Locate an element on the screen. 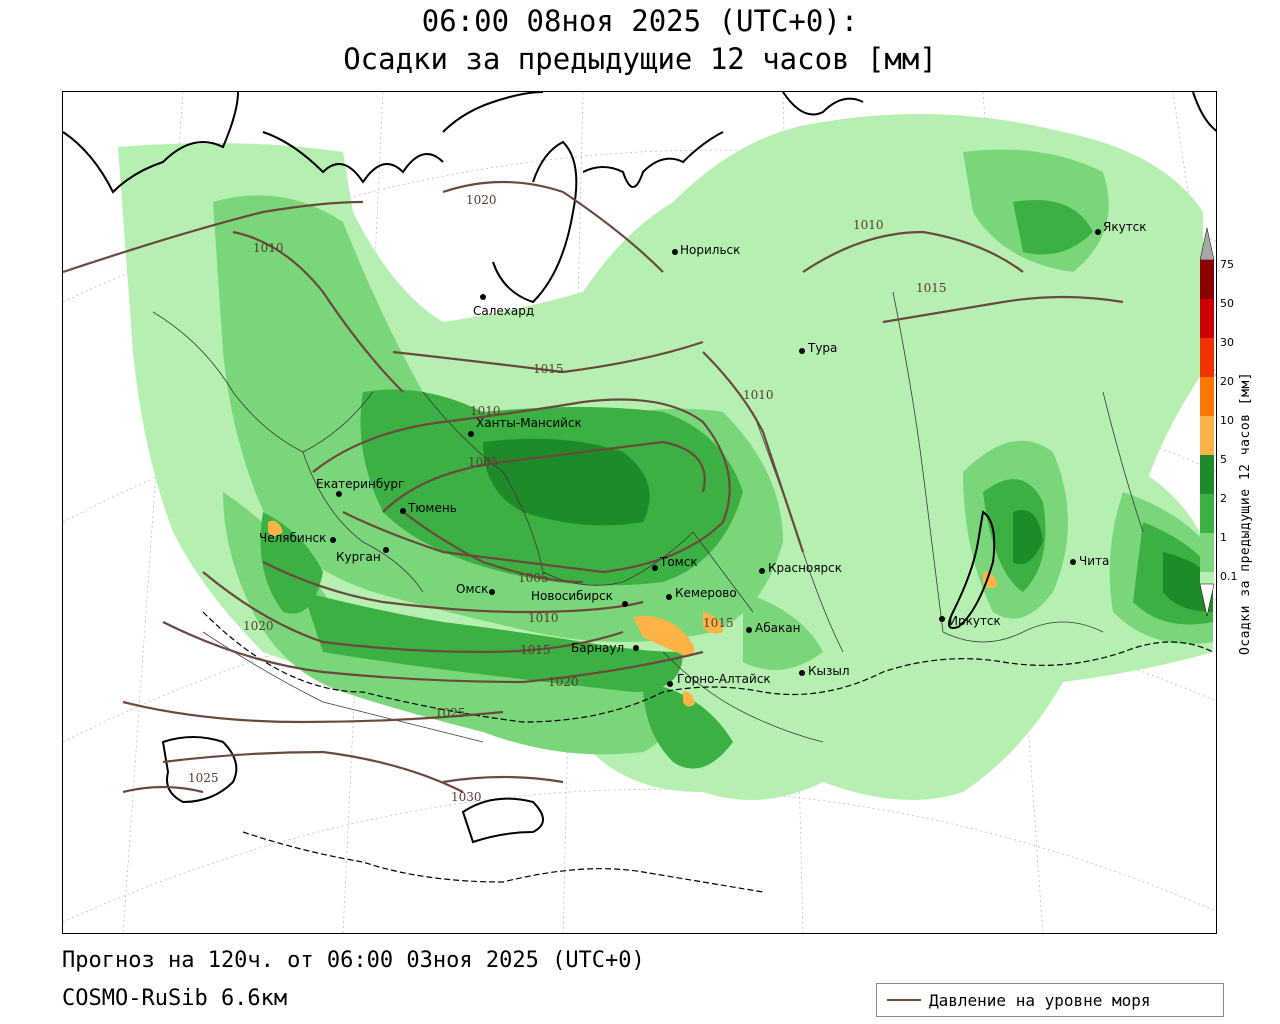 The image size is (1280, 1024). city-label: Курган is located at coordinates (358, 557).